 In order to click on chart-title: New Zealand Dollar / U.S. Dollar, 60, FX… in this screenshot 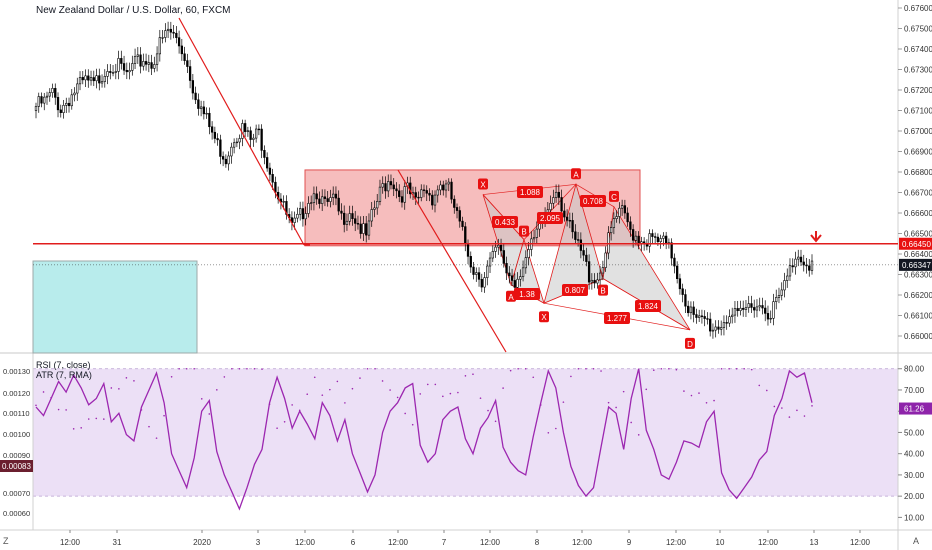, I will do `click(133, 10)`.